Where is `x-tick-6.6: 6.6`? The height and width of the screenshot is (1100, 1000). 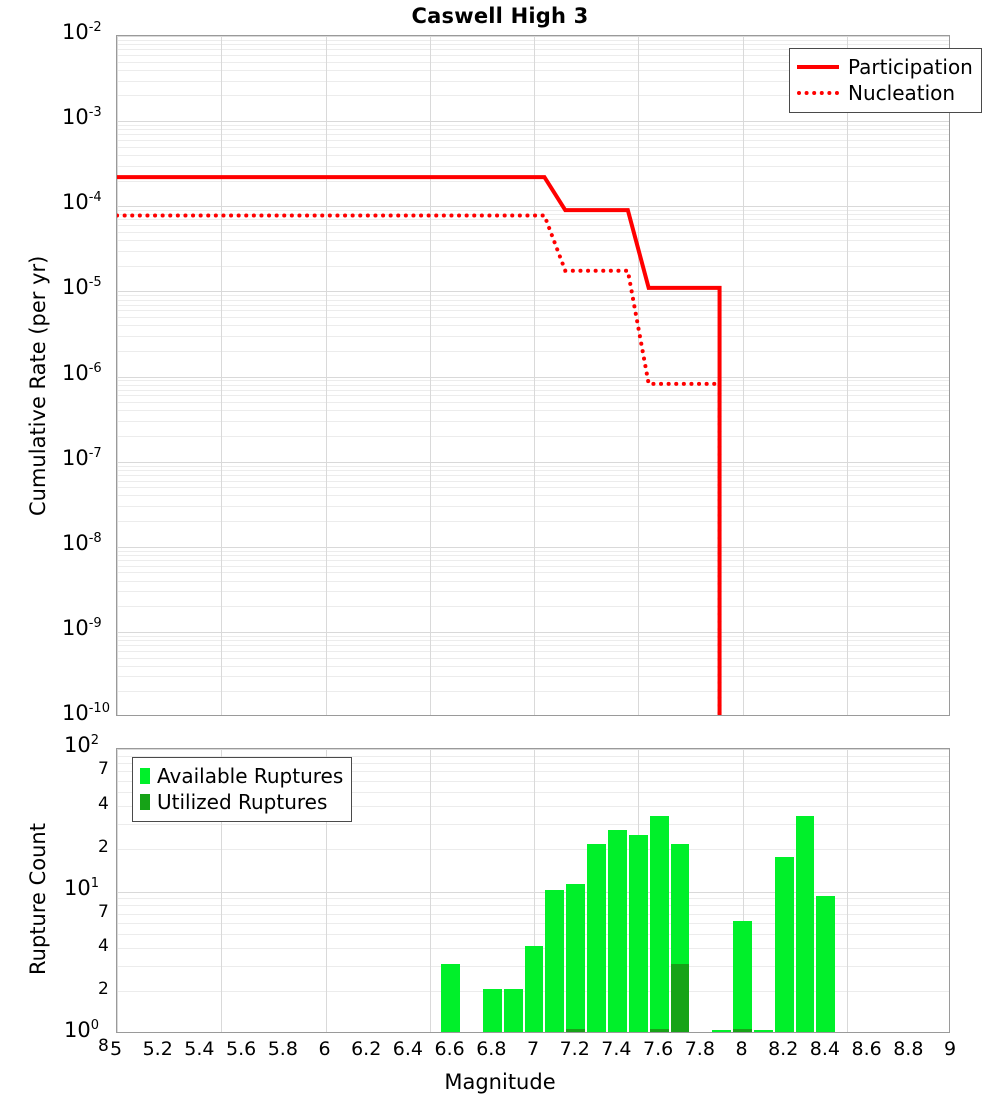
x-tick-6.6: 6.6 is located at coordinates (449, 1049).